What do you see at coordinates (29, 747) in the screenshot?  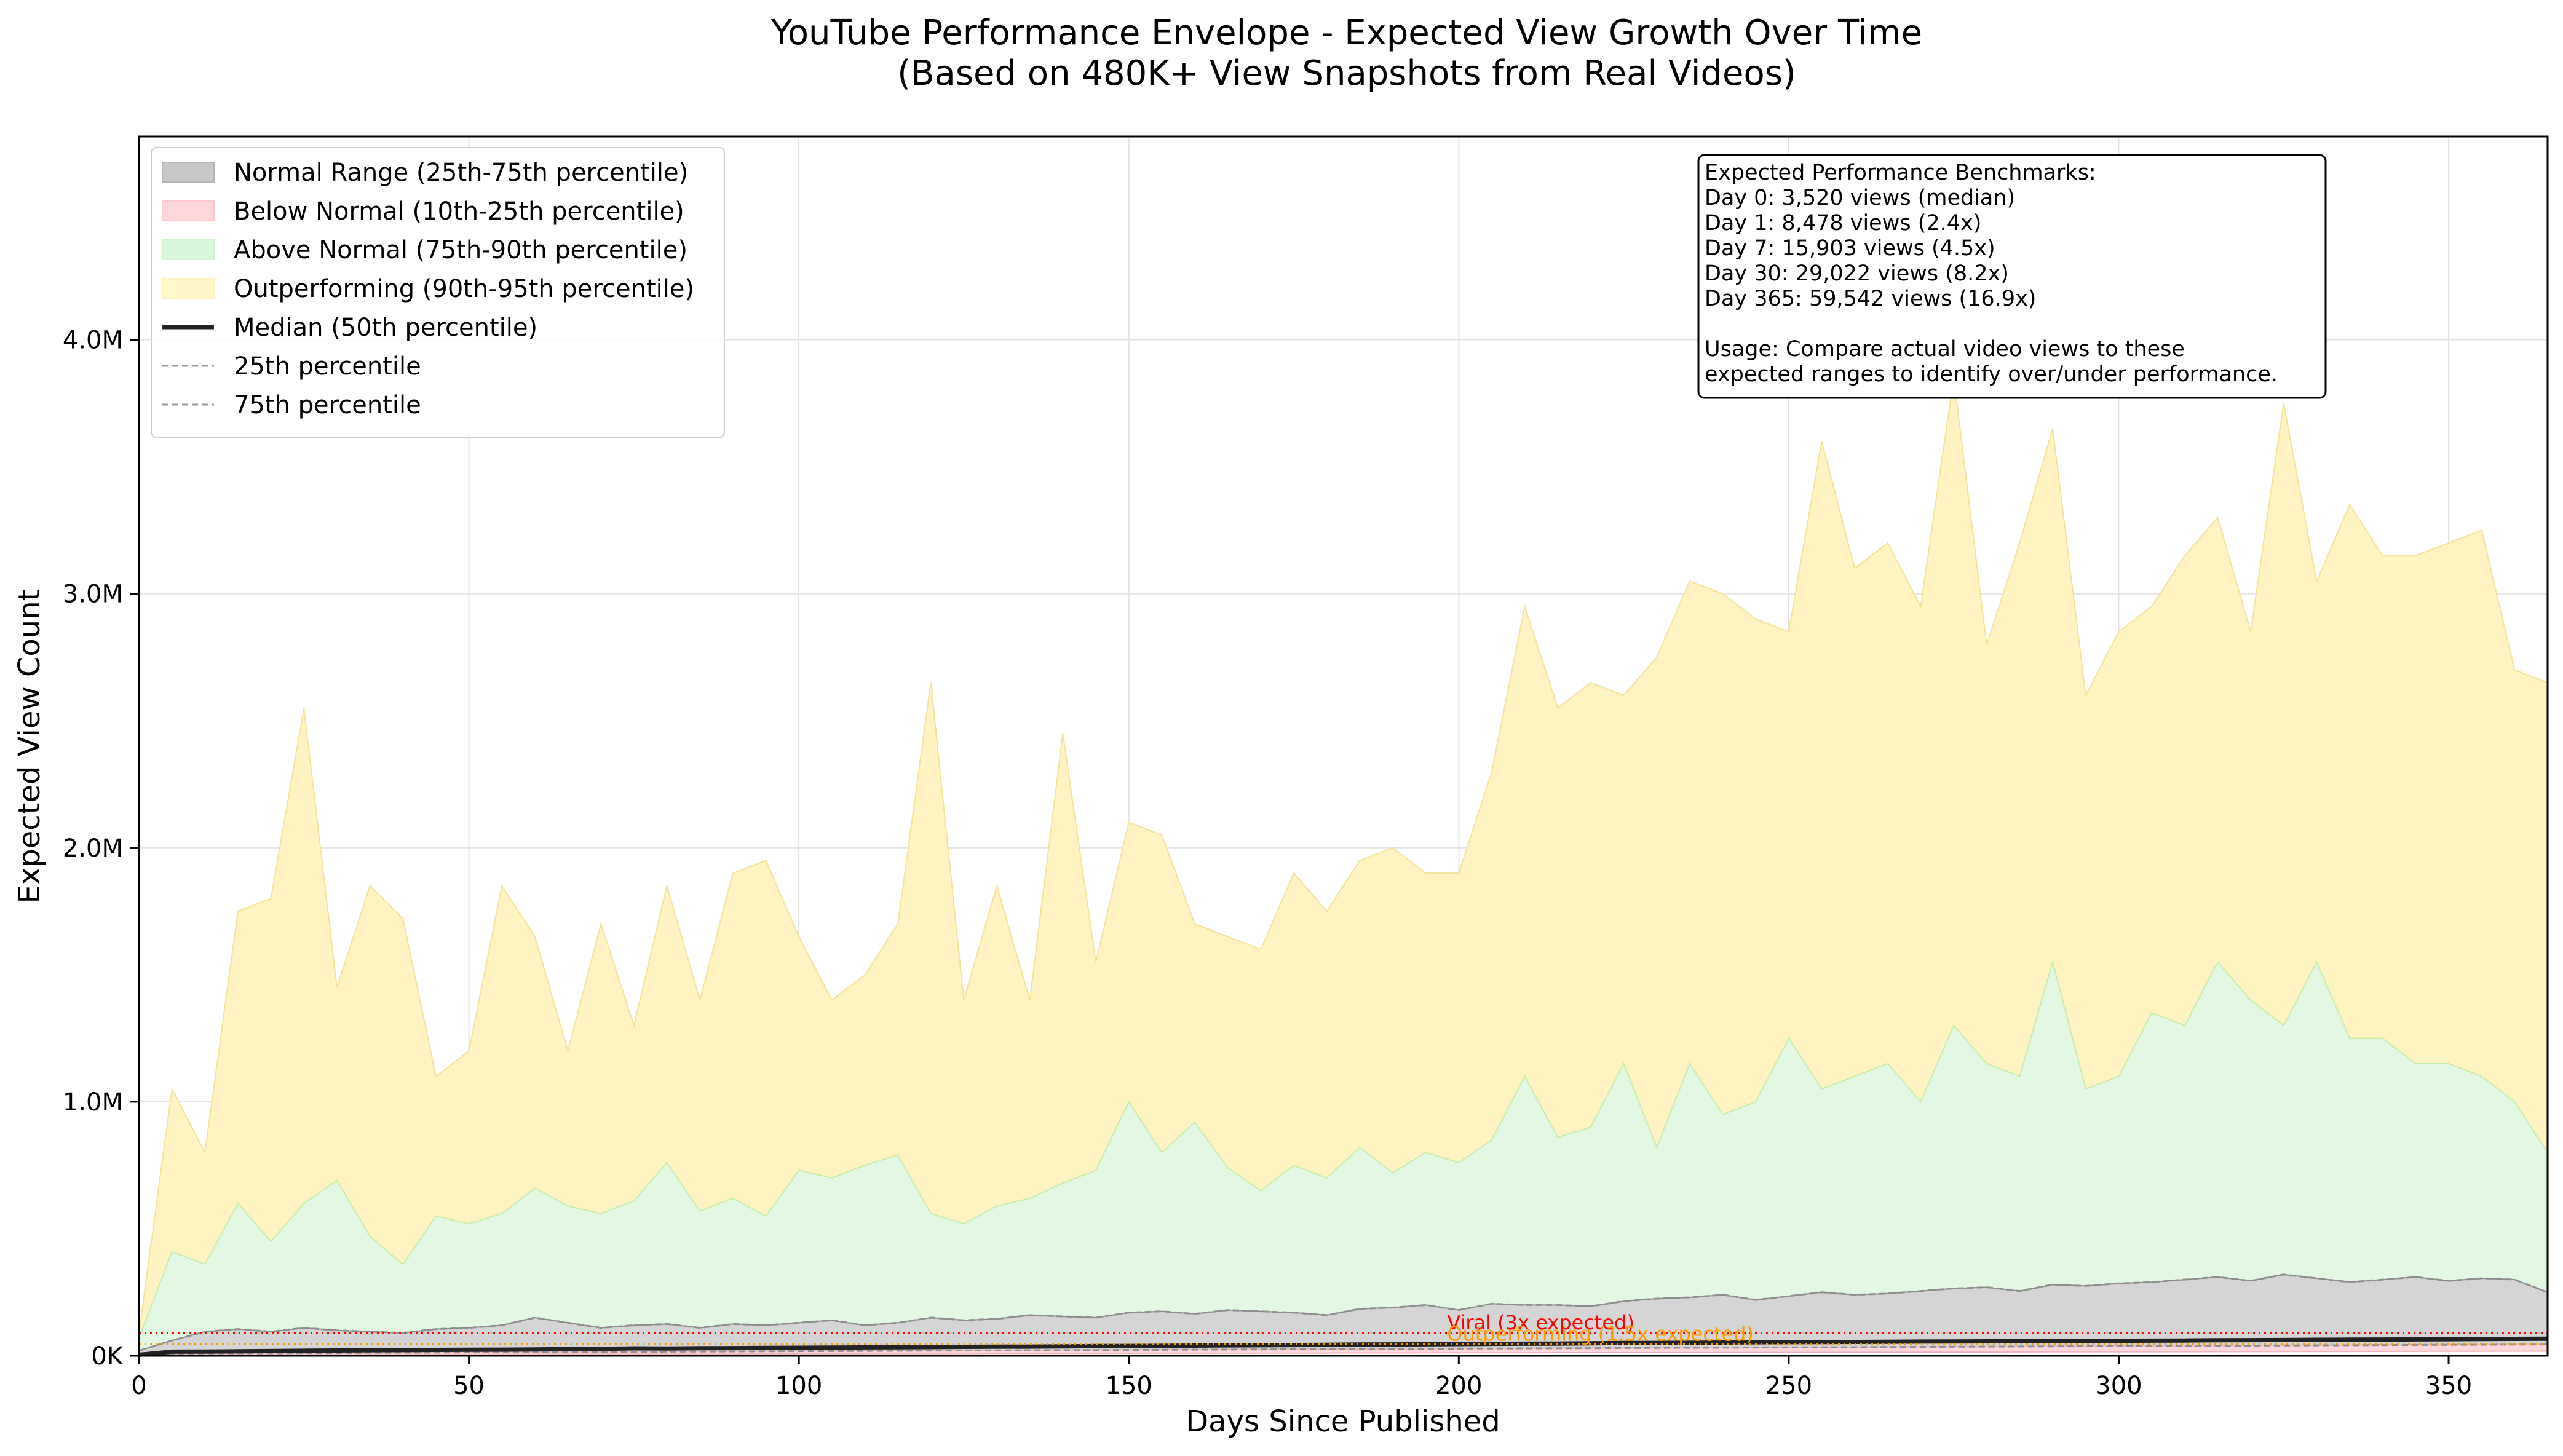 I see `y-axis-label: Expected View Count` at bounding box center [29, 747].